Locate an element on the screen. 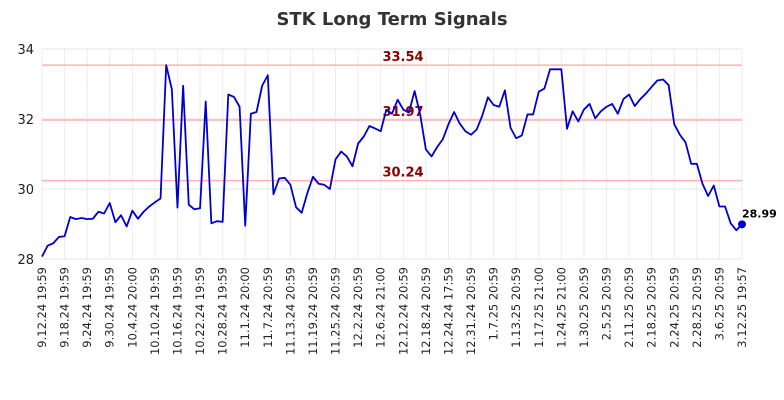 This screenshot has height=400, width=784. x-tick-label: 2.24.25 20:59 is located at coordinates (674, 307).